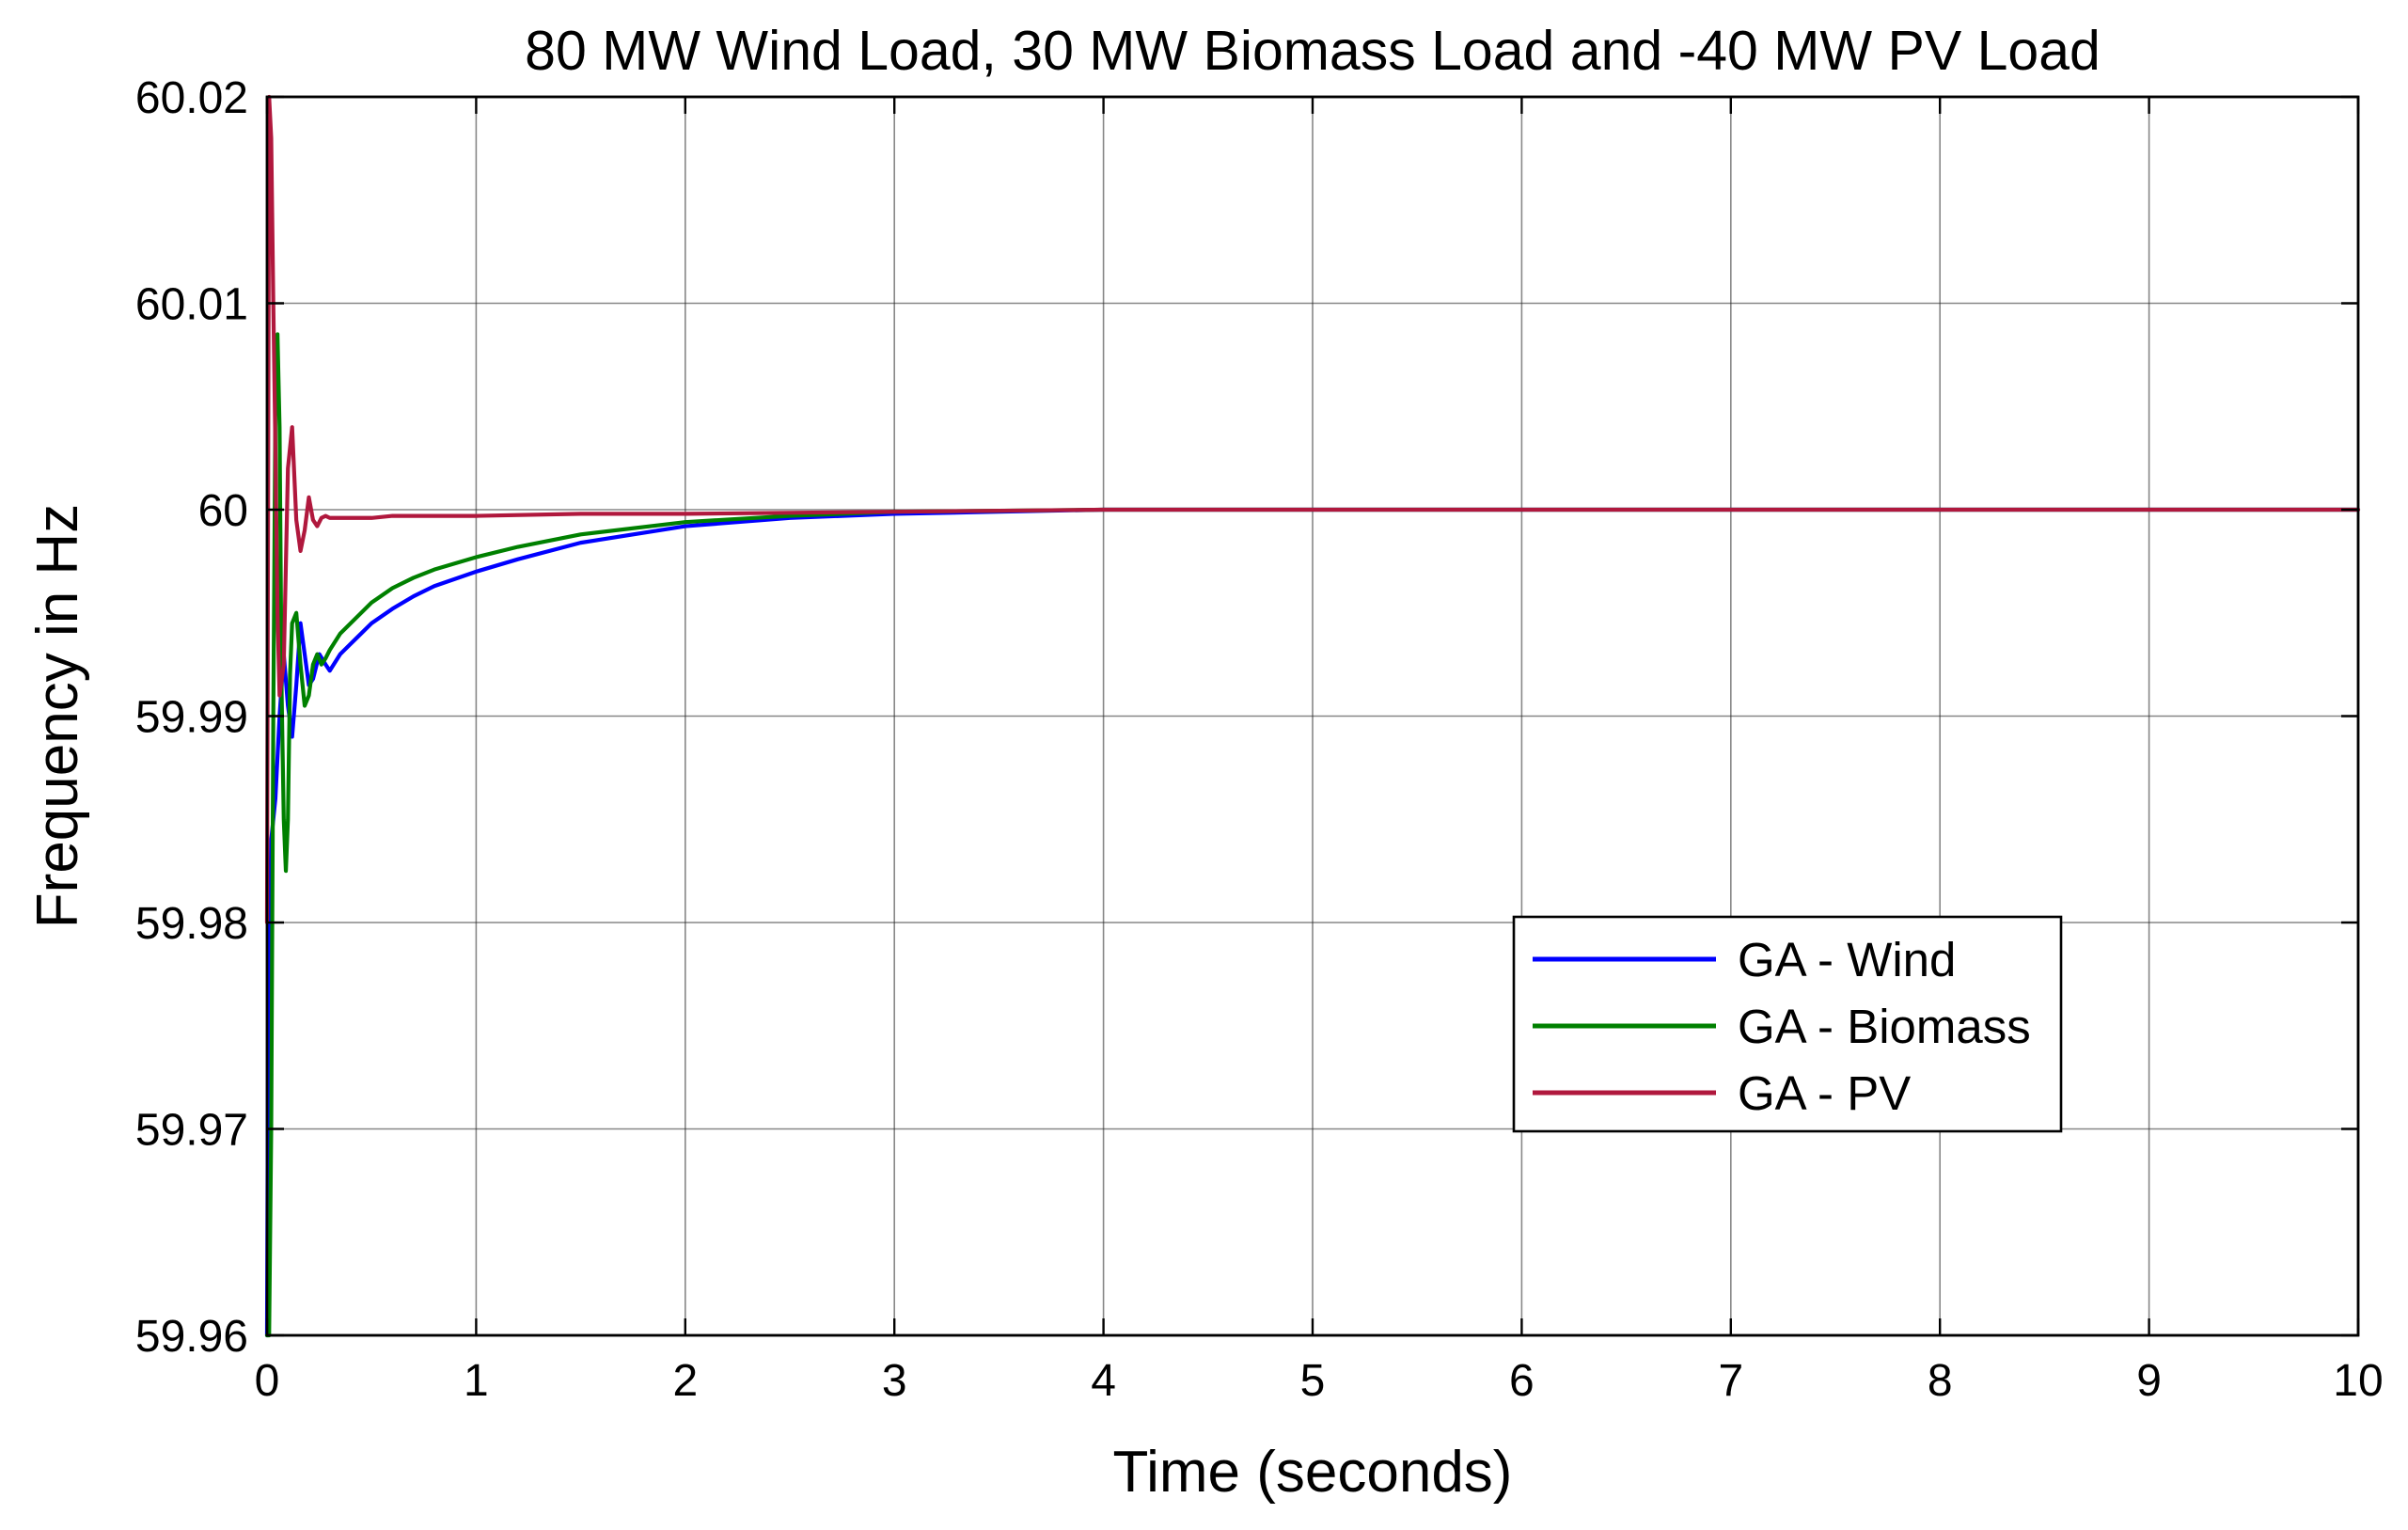 The image size is (2408, 1530). I want to click on x-tick-label: 8, so click(1940, 1381).